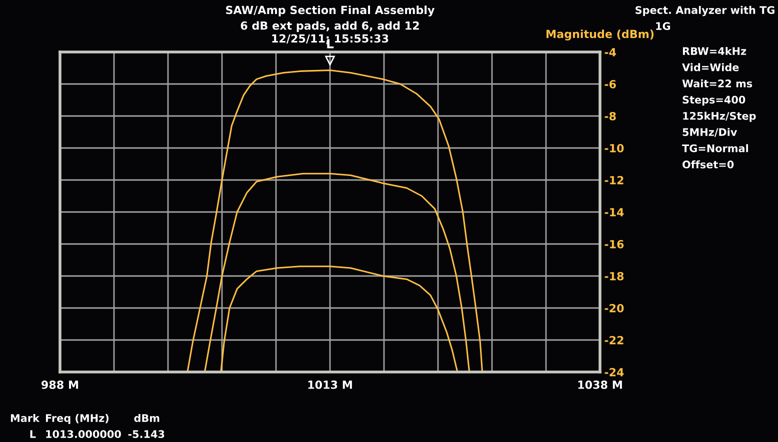 This screenshot has width=778, height=442. I want to click on text: 1G, so click(663, 26).